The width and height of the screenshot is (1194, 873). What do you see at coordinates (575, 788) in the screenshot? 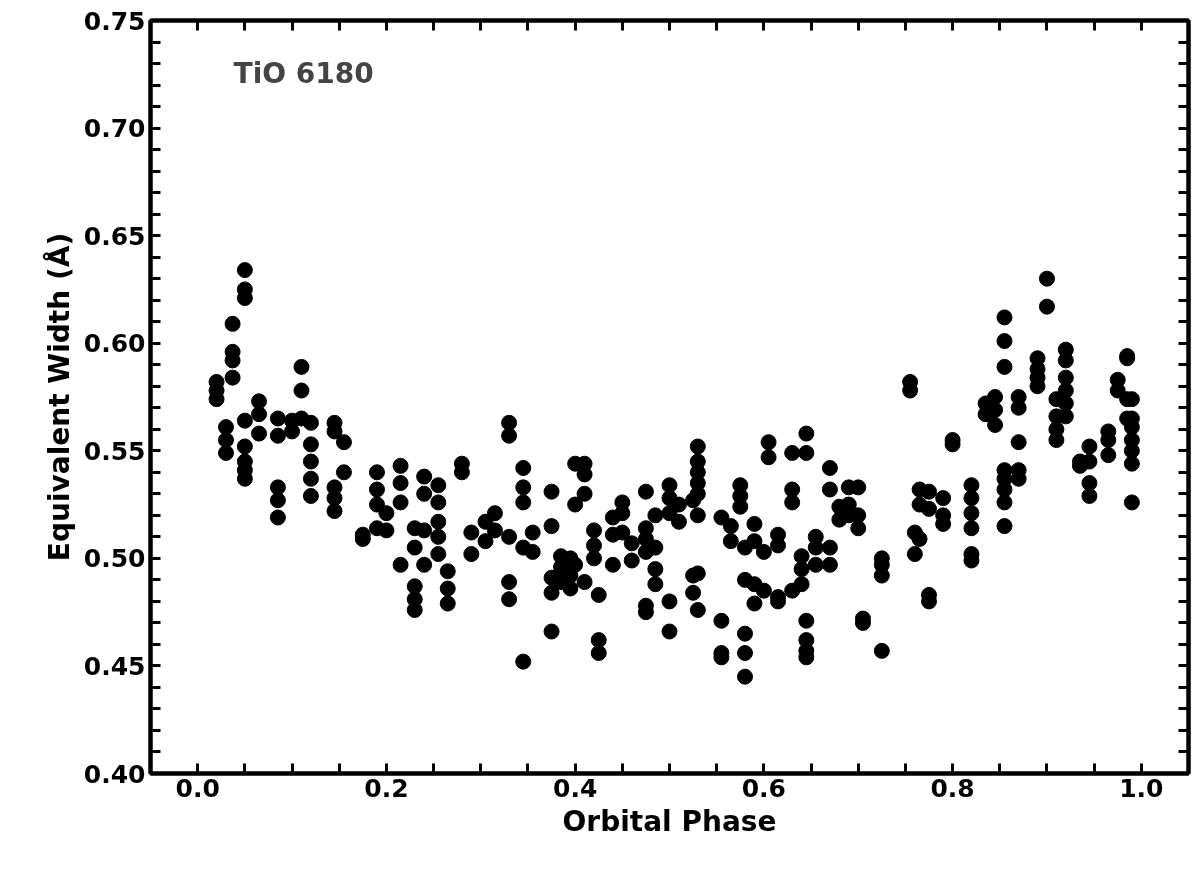
I see `x-tick-label: 0.4` at bounding box center [575, 788].